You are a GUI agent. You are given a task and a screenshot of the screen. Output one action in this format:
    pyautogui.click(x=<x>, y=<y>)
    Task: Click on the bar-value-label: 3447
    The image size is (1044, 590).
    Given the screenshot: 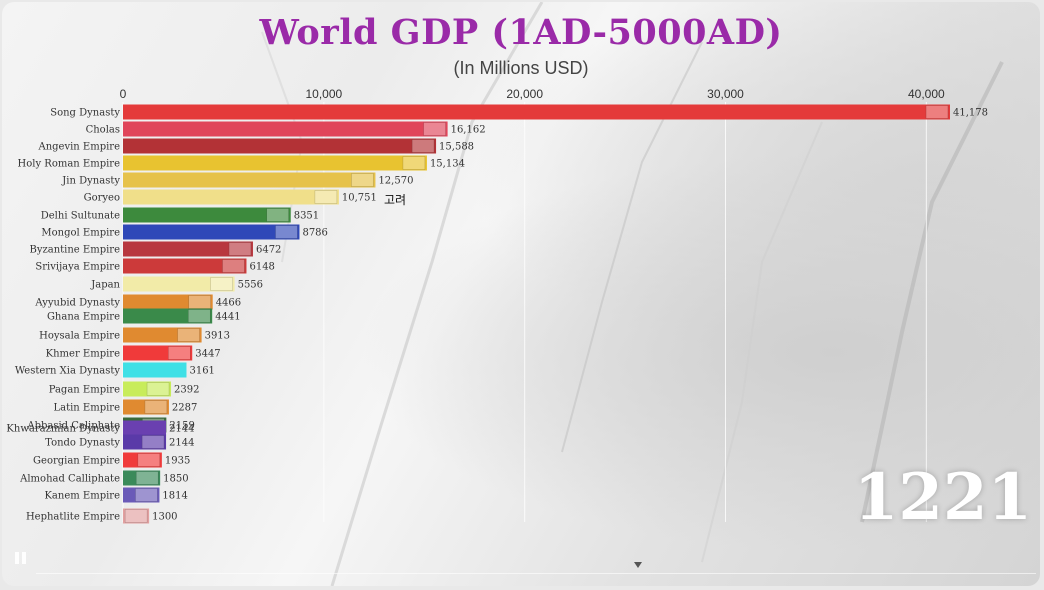 What is the action you would take?
    pyautogui.click(x=207, y=354)
    